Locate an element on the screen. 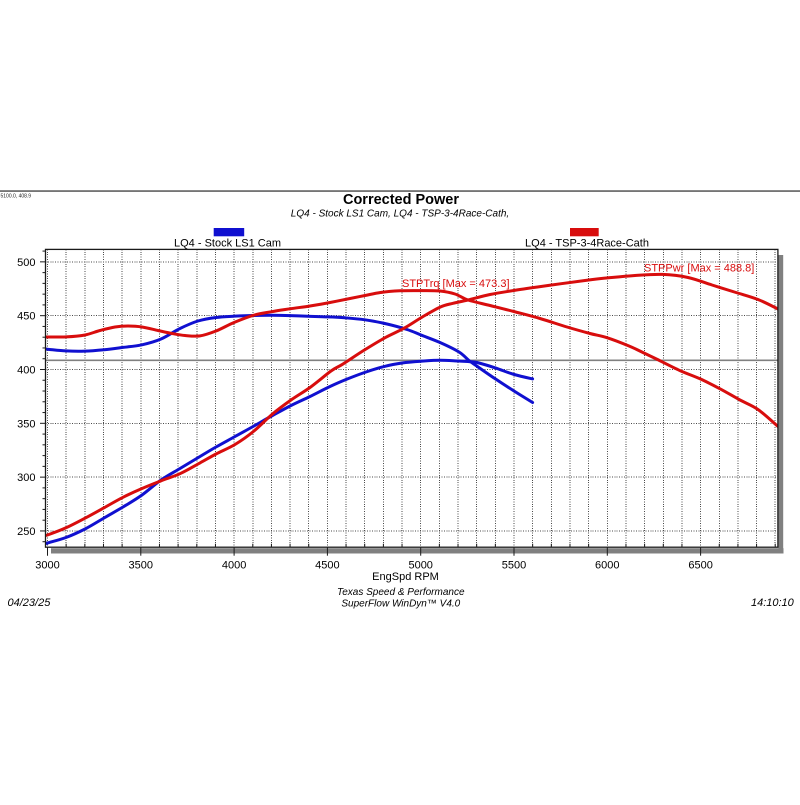  svg-text: 450 is located at coordinates (26, 317).